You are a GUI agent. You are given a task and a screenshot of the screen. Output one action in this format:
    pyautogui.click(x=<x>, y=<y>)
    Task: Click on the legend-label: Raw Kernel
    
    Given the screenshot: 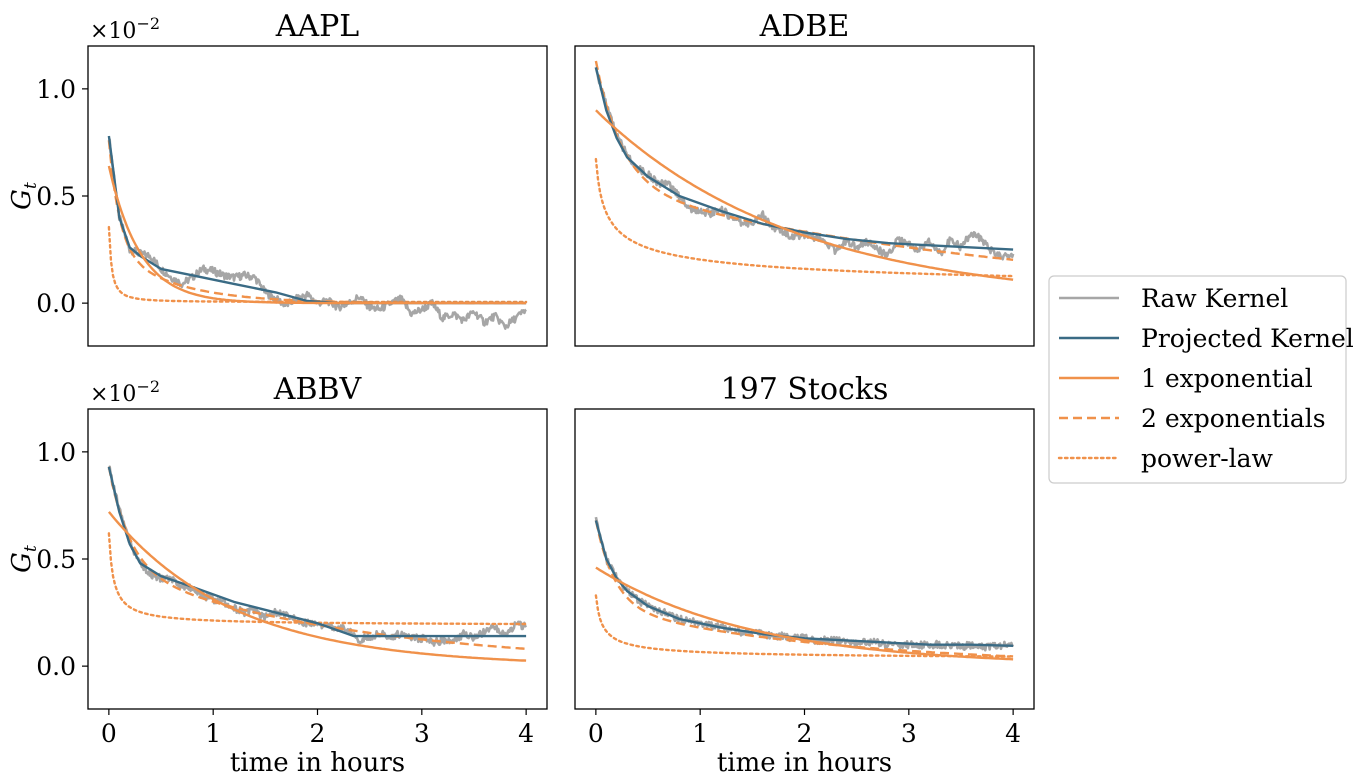 What is the action you would take?
    pyautogui.click(x=1214, y=298)
    